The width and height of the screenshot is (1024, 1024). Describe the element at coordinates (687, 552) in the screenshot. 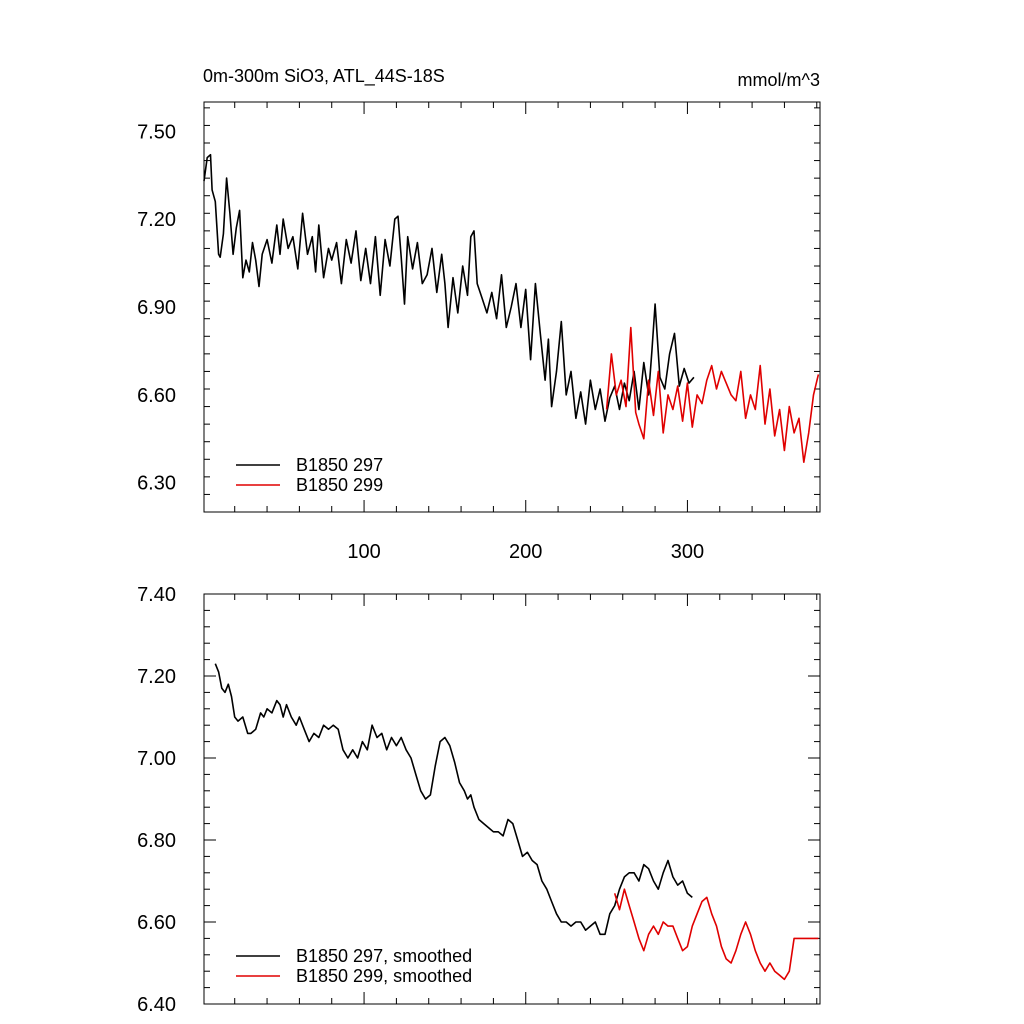

I see `x-tick-label: 300` at that location.